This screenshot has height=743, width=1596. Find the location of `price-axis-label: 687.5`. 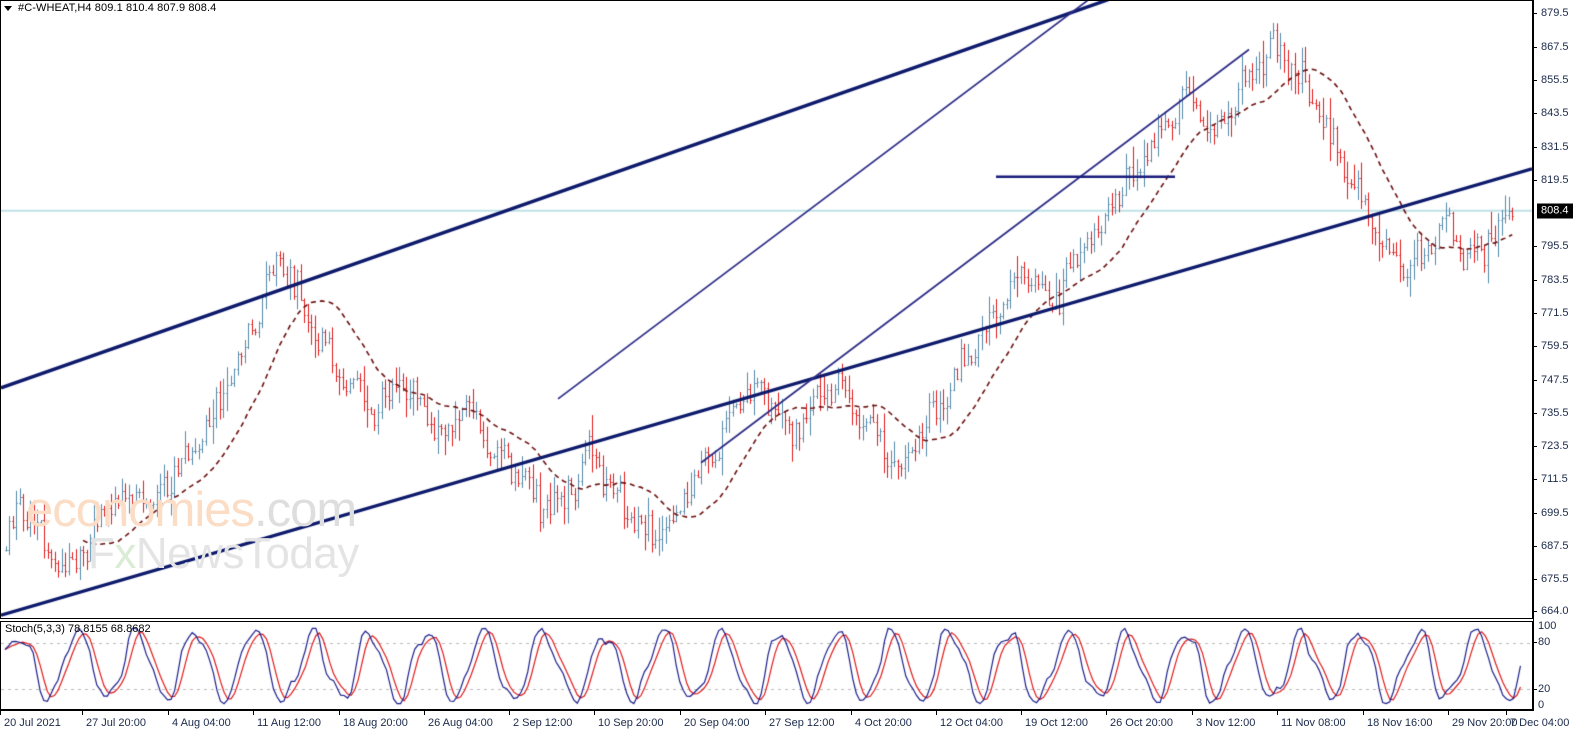

price-axis-label: 687.5 is located at coordinates (1555, 545).